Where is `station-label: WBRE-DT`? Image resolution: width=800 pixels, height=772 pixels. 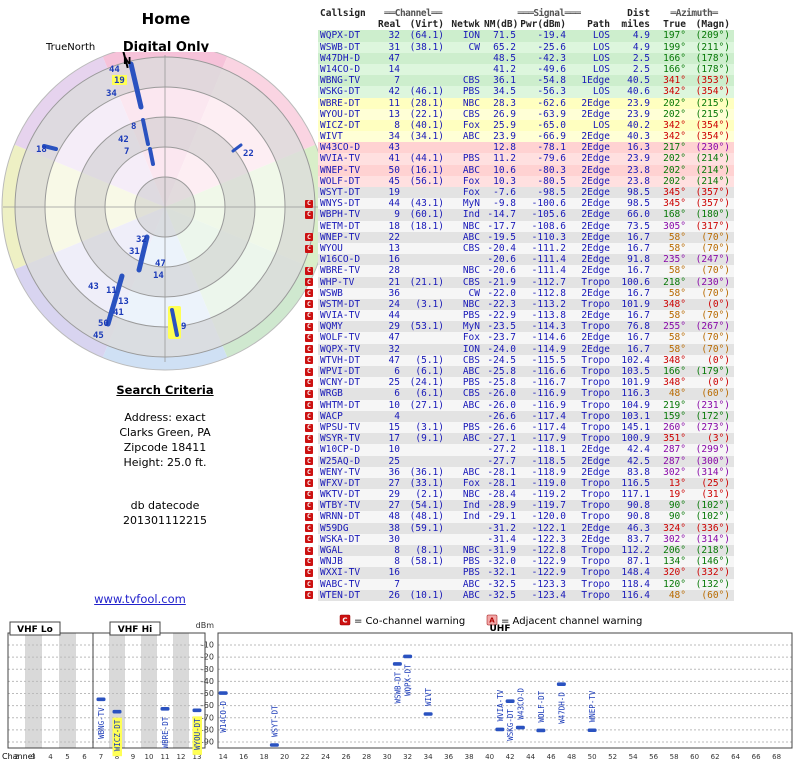
station-label: WBRE-DT is located at coordinates (165, 732).